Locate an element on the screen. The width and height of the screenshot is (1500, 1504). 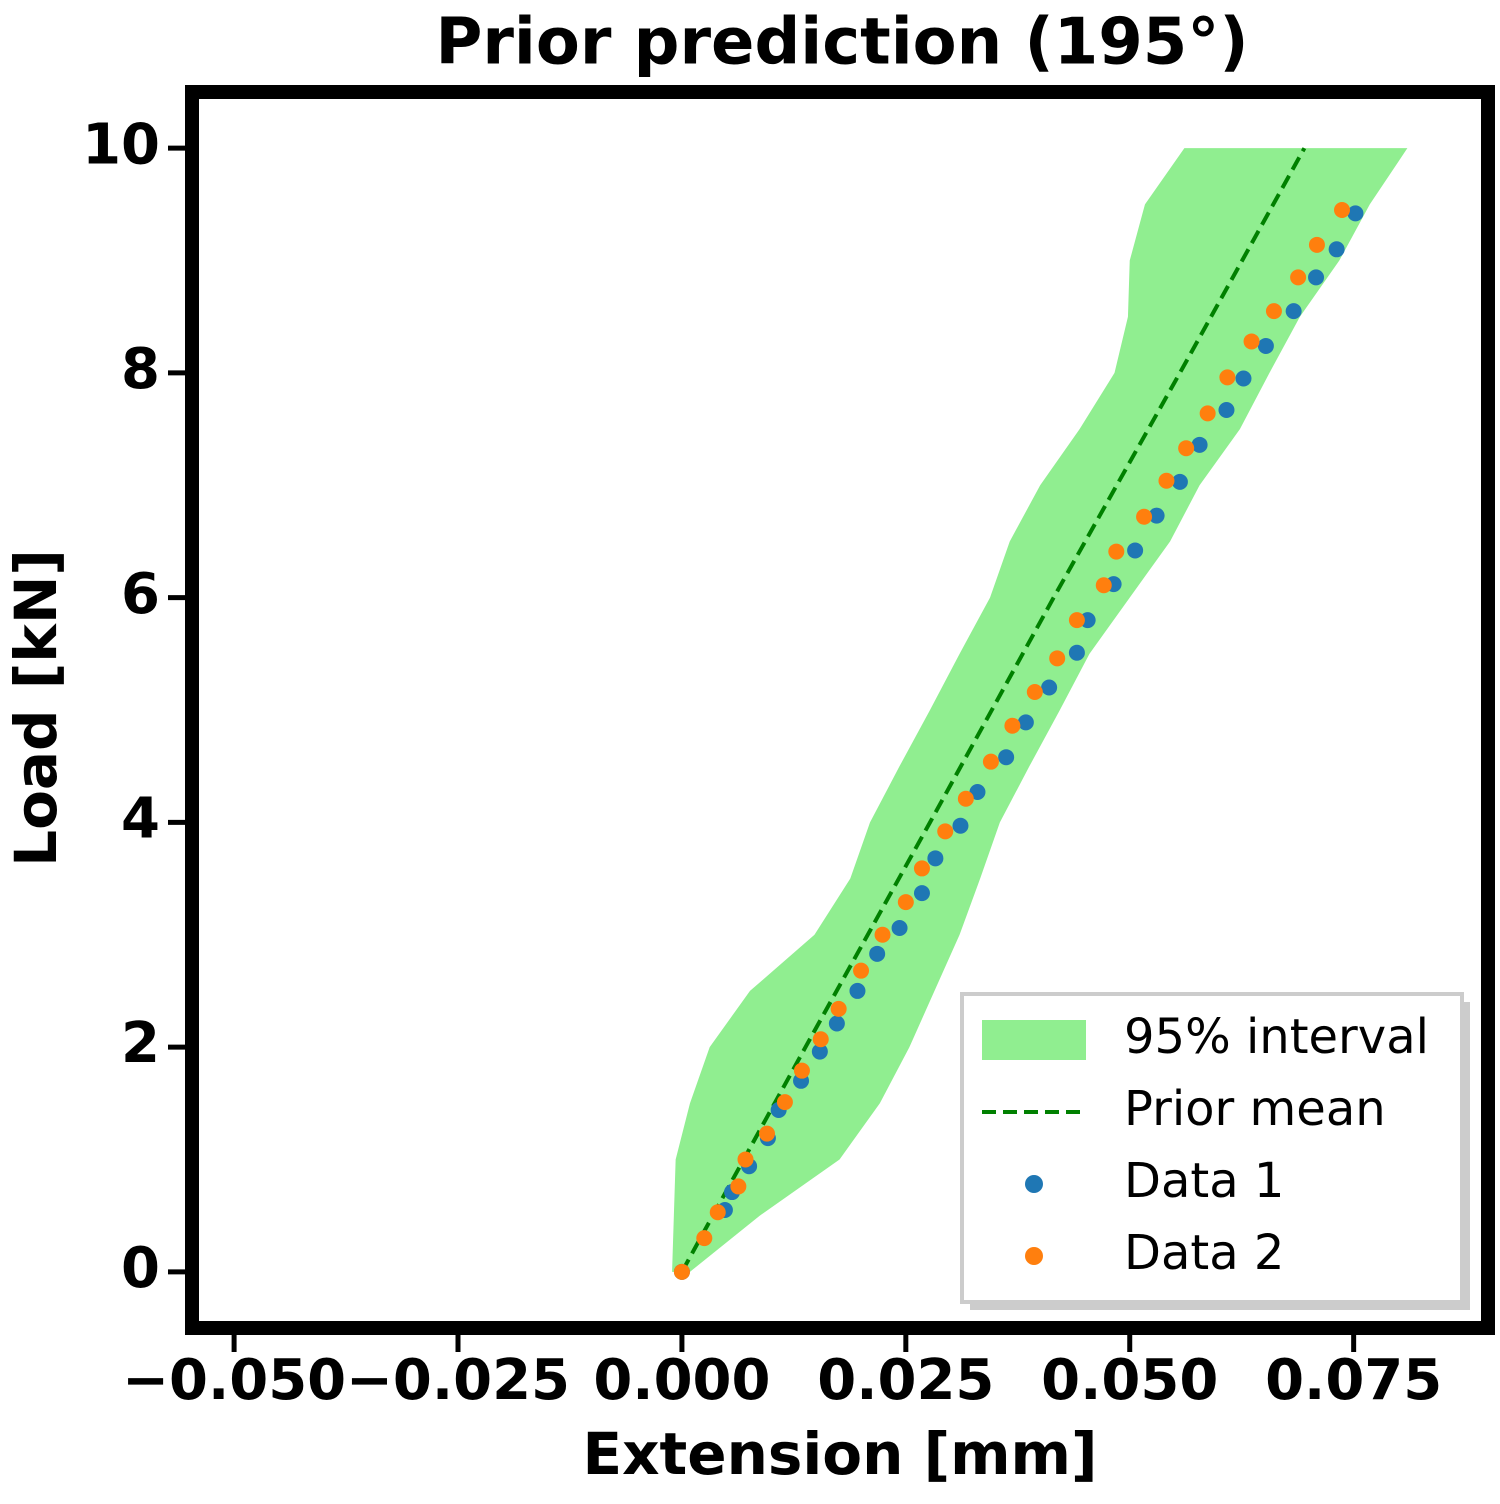
legend-label: Data 1 is located at coordinates (1204, 1181).